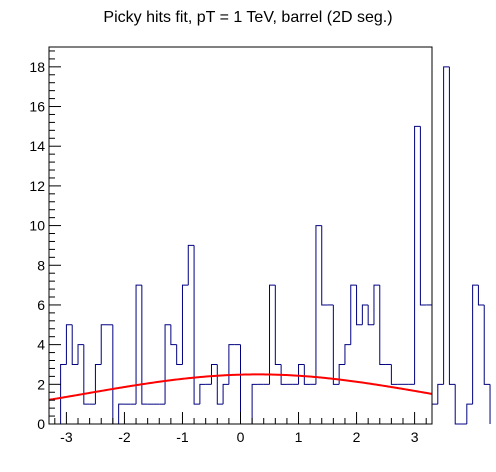 The image size is (496, 472). I want to click on y-tick-label: 8, so click(41, 265).